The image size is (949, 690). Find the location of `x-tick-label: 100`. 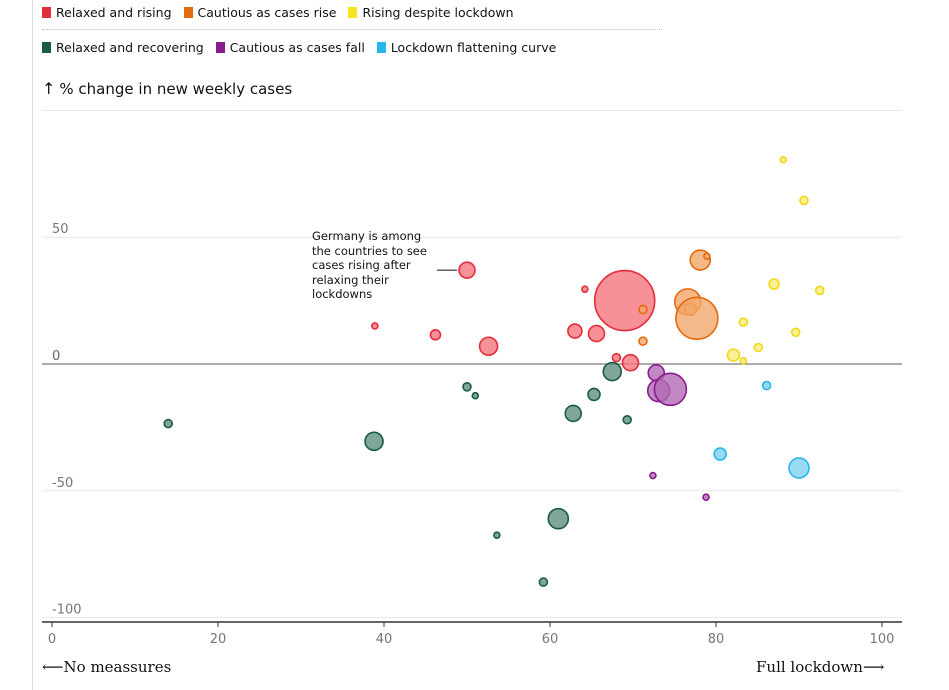

x-tick-label: 100 is located at coordinates (882, 639).